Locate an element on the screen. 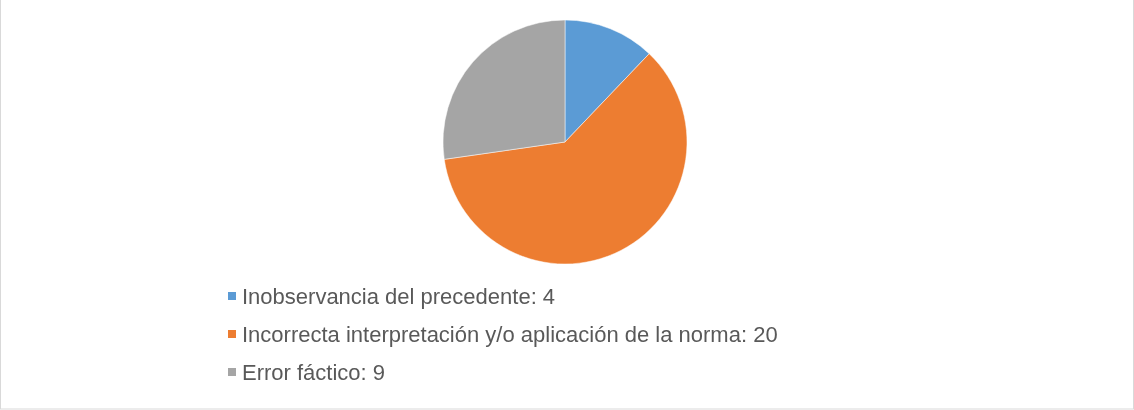  legend-label: Incorrecta interpretación y/o aplicación de la norma: 20 is located at coordinates (510, 334).